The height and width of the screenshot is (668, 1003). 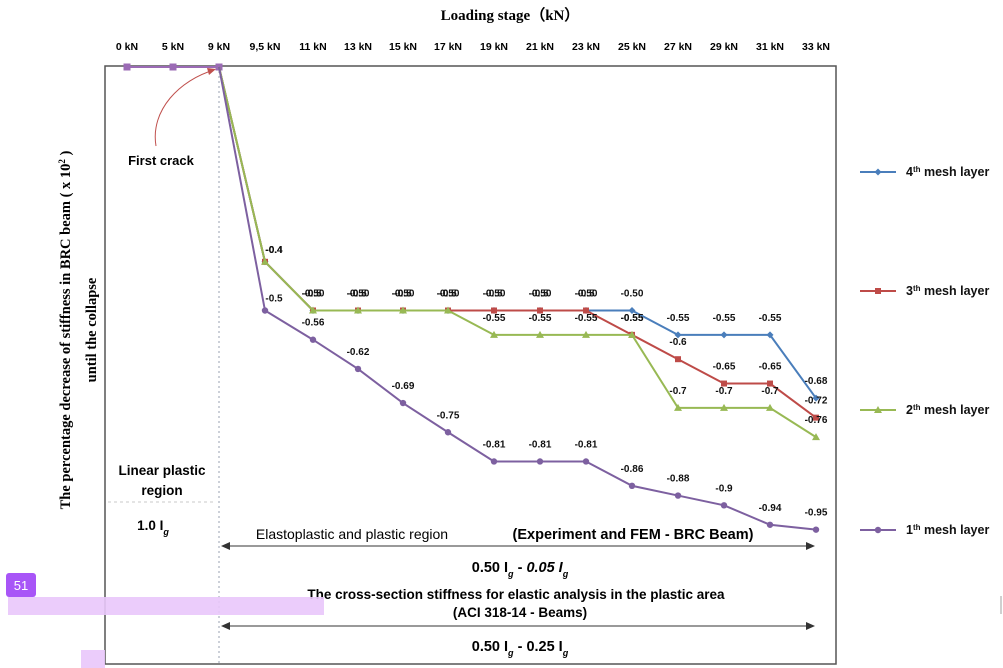 I want to click on range-arrow-1-left, so click(x=225, y=546).